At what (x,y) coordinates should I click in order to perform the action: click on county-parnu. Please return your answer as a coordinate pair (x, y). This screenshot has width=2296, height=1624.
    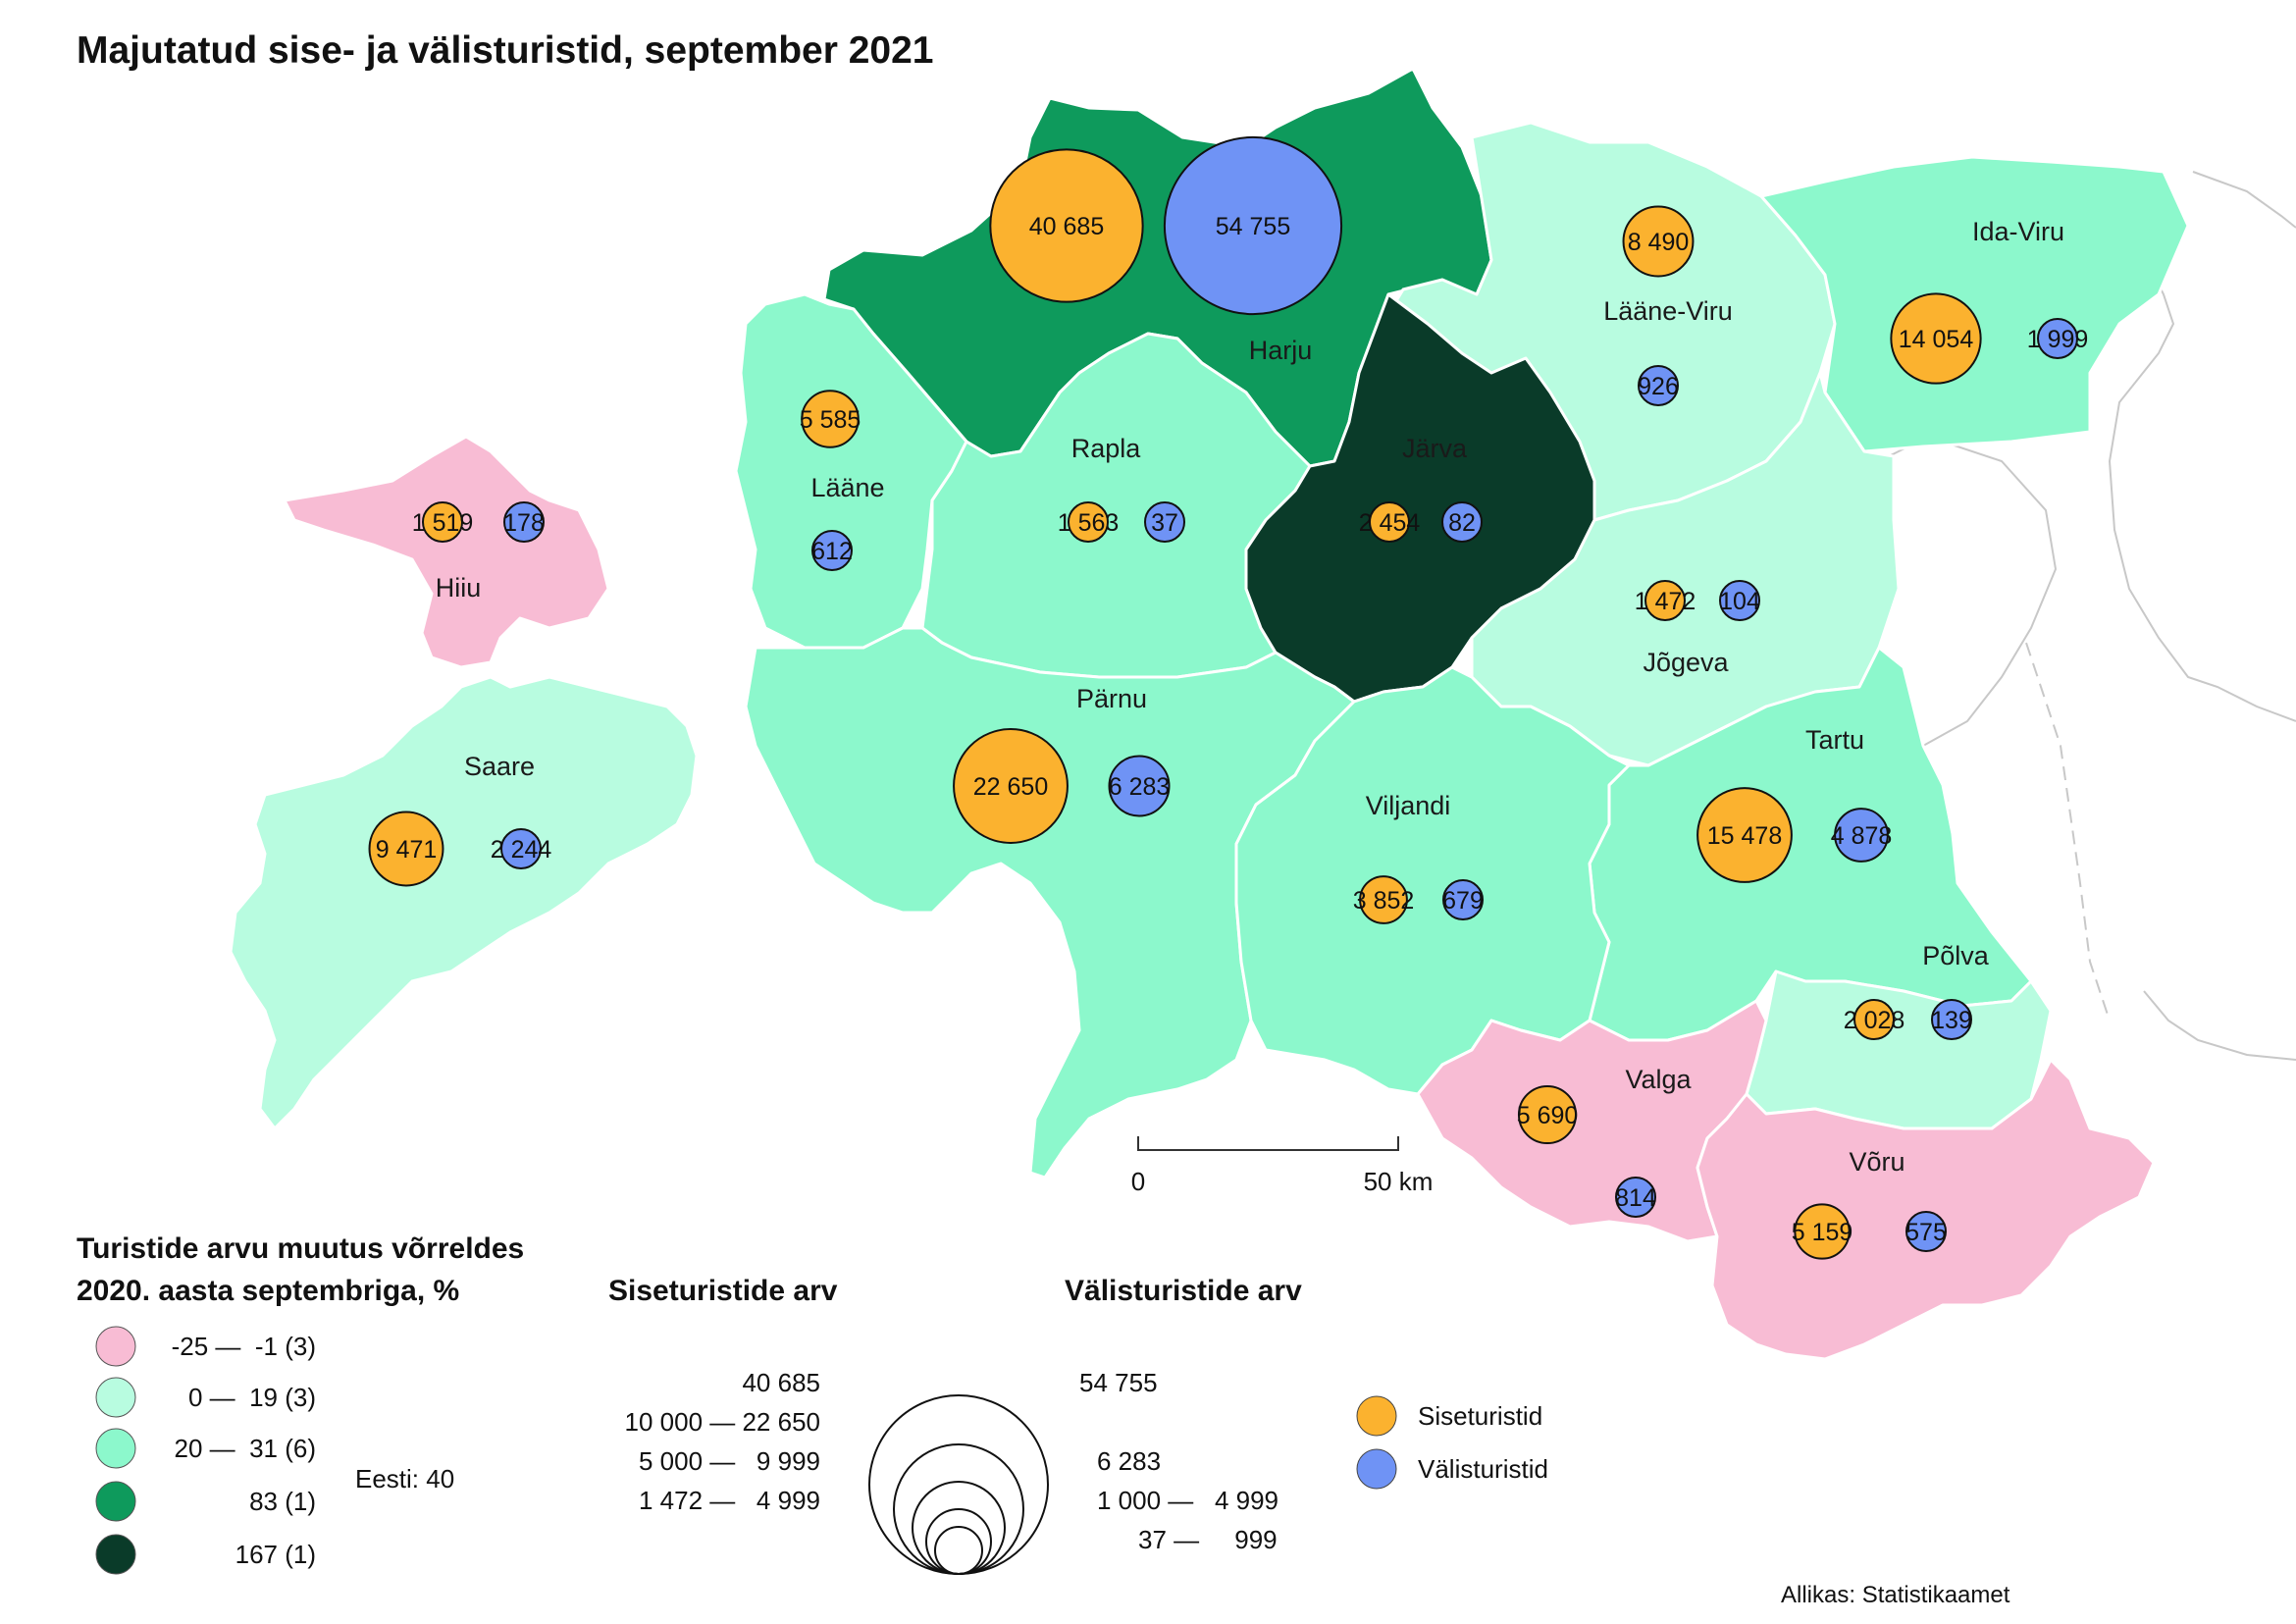
    Looking at the image, I should click on (1050, 902).